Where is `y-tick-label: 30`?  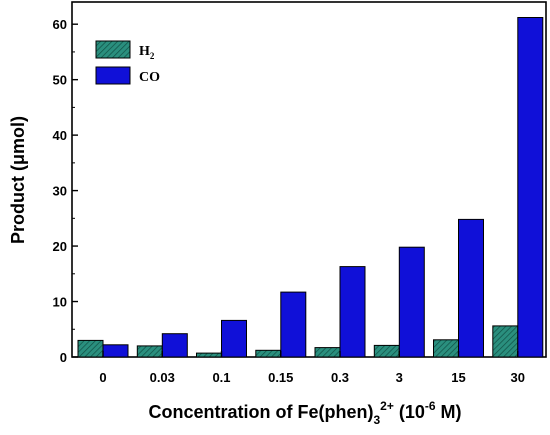 y-tick-label: 30 is located at coordinates (60, 191).